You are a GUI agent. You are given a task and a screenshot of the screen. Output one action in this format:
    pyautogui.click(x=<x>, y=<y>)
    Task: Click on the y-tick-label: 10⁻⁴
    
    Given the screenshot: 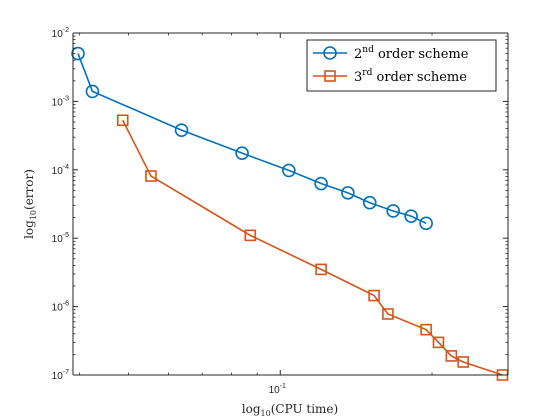 What is the action you would take?
    pyautogui.click(x=60, y=170)
    